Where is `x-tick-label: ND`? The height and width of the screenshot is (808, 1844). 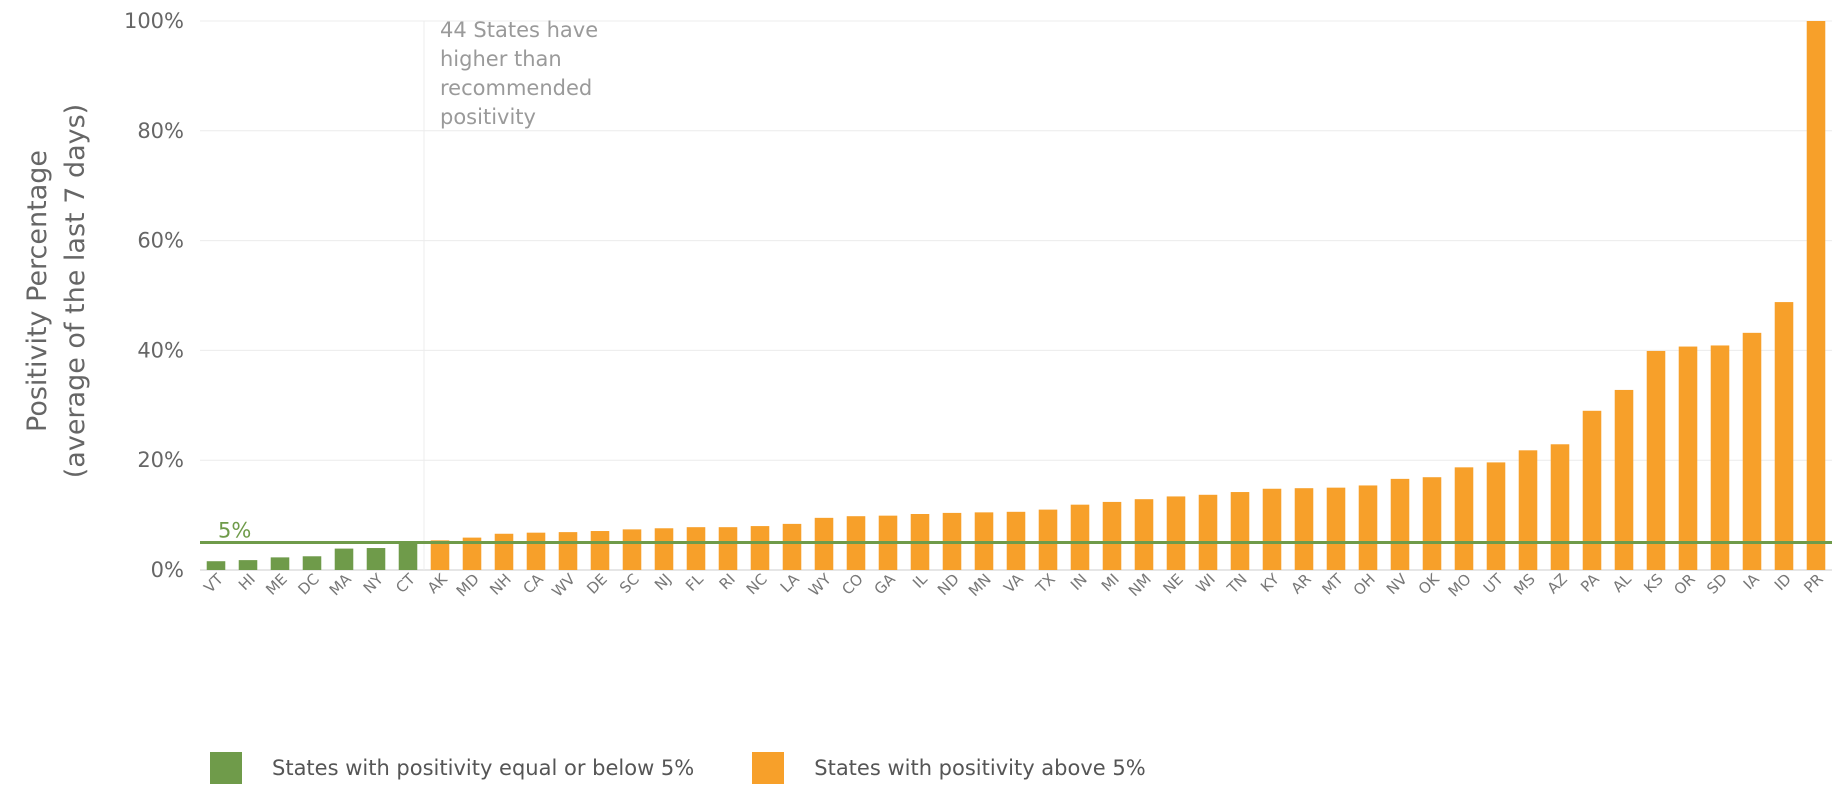
x-tick-label: ND is located at coordinates (948, 584).